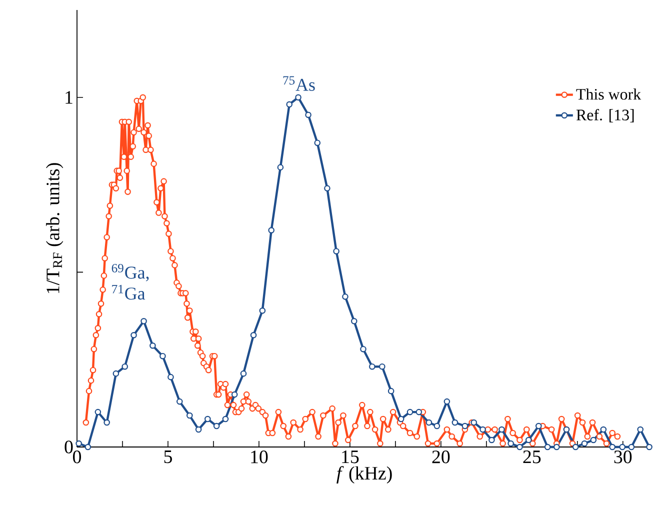 The image size is (655, 527). I want to click on annotation: $^{69}$Ga, $^{71}$Ga, so click(130, 282).